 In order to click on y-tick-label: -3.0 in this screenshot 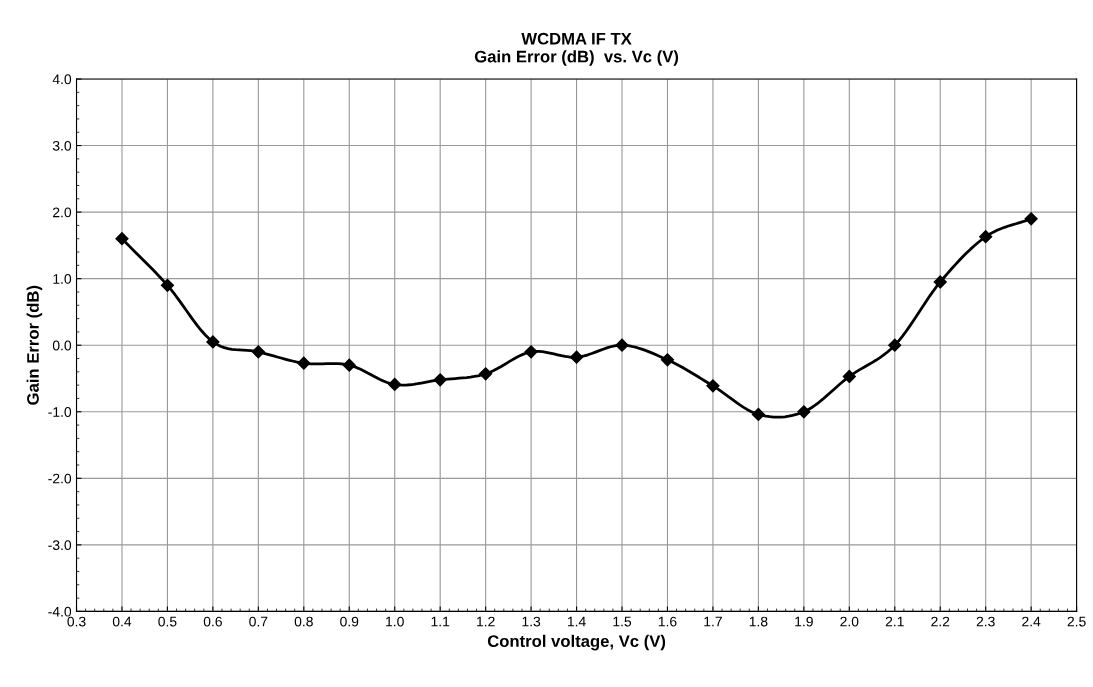, I will do `click(60, 545)`.